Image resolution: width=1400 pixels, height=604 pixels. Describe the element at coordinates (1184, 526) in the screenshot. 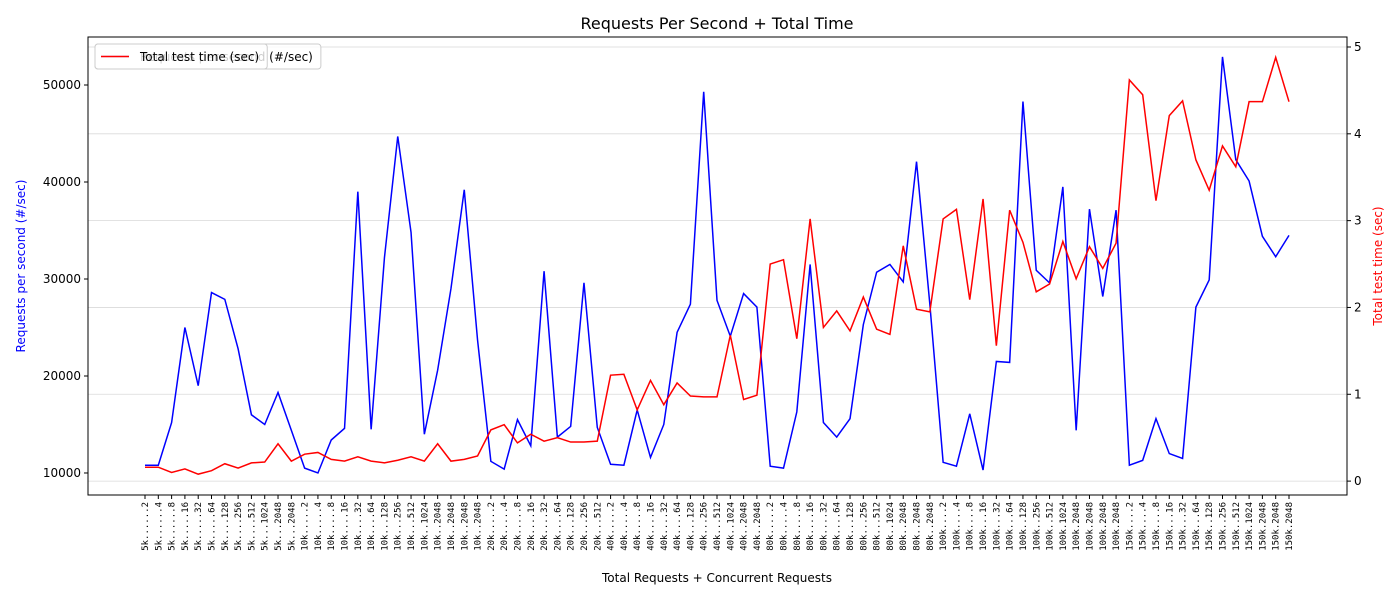

I see `x-tick-label: 150k...32` at that location.